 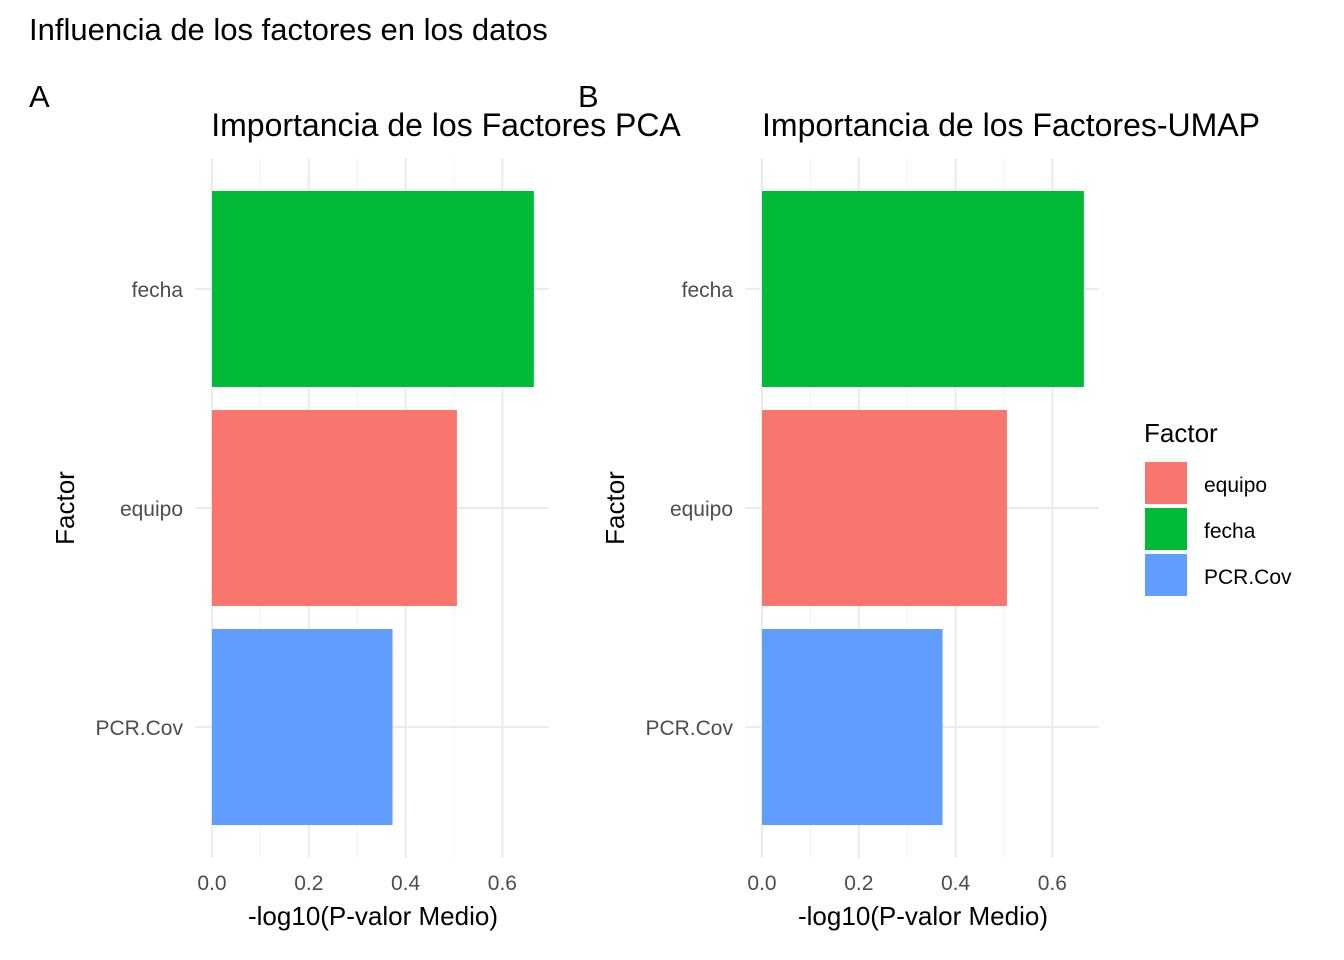 I want to click on legend: Factor equipo fecha PCR.Cov, so click(x=1218, y=507).